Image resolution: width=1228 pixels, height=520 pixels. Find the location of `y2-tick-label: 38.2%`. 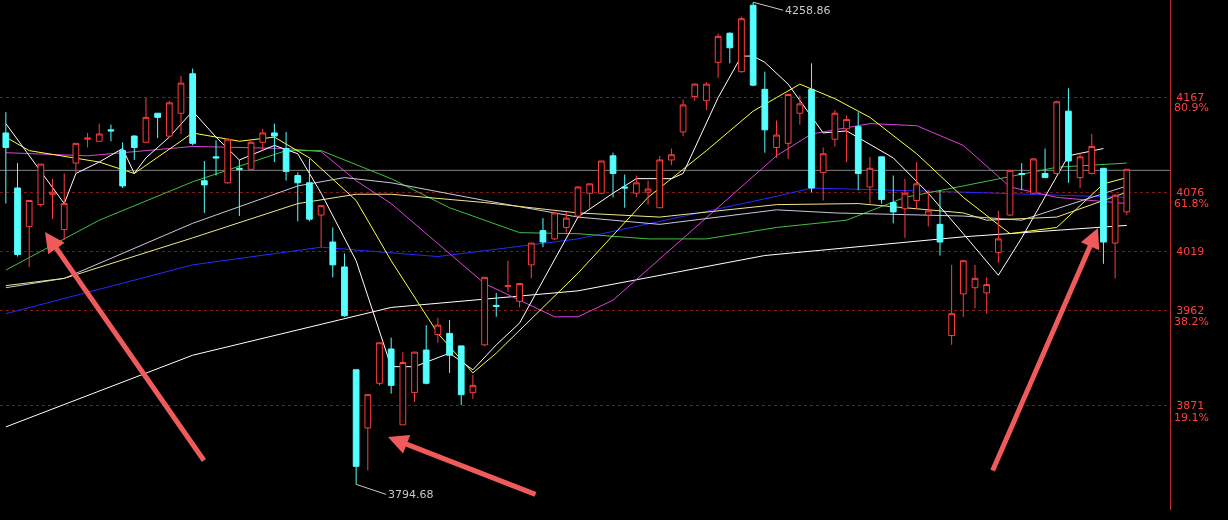

y2-tick-label: 38.2% is located at coordinates (1191, 322).